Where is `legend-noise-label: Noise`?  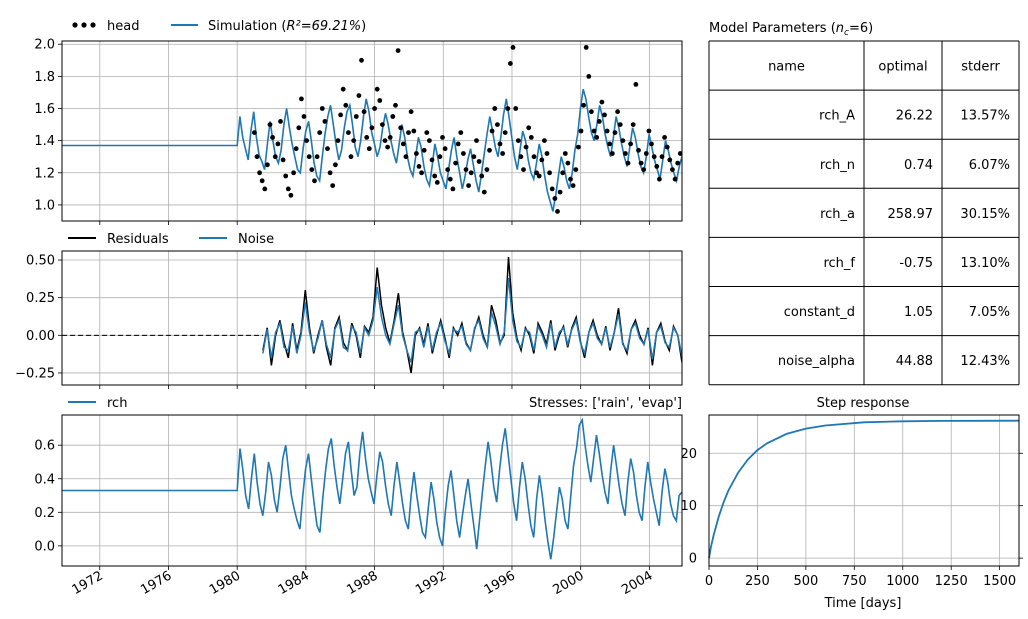
legend-noise-label: Noise is located at coordinates (256, 239).